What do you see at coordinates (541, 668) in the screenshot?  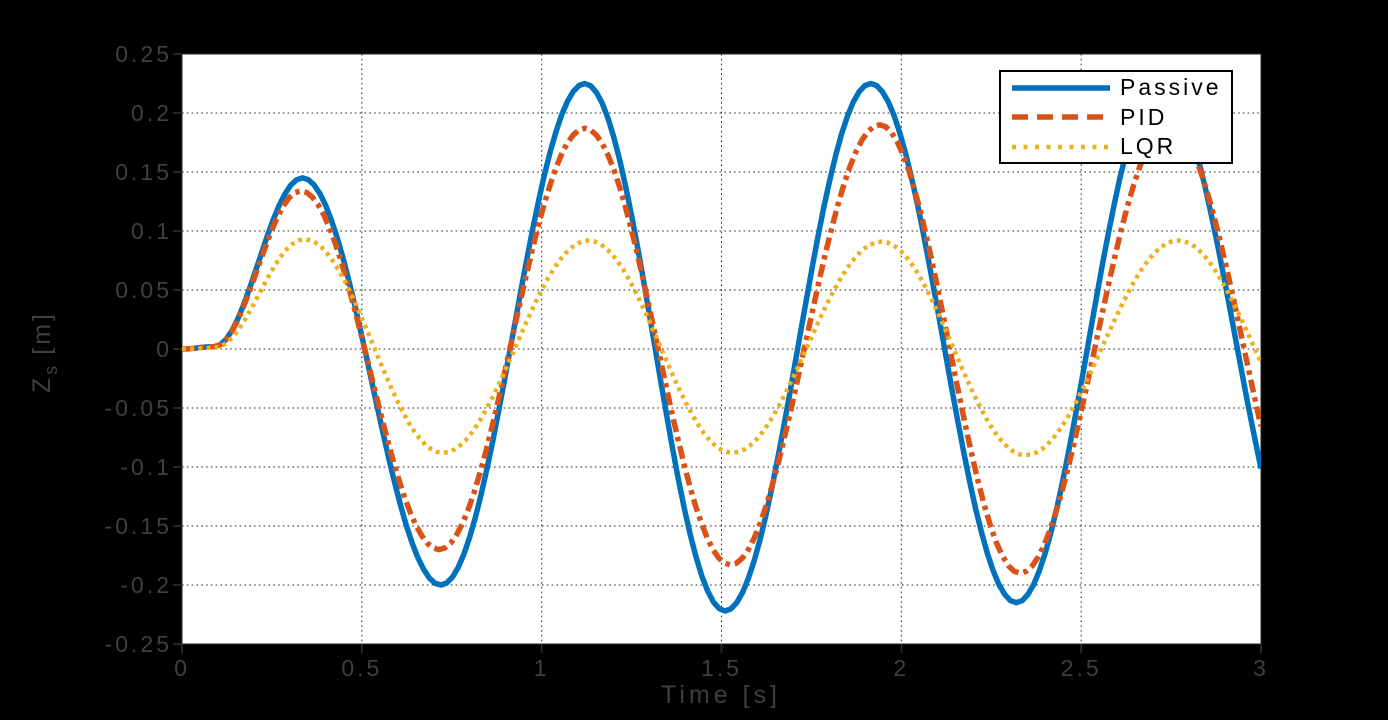 I see `x-tick-label: 1` at bounding box center [541, 668].